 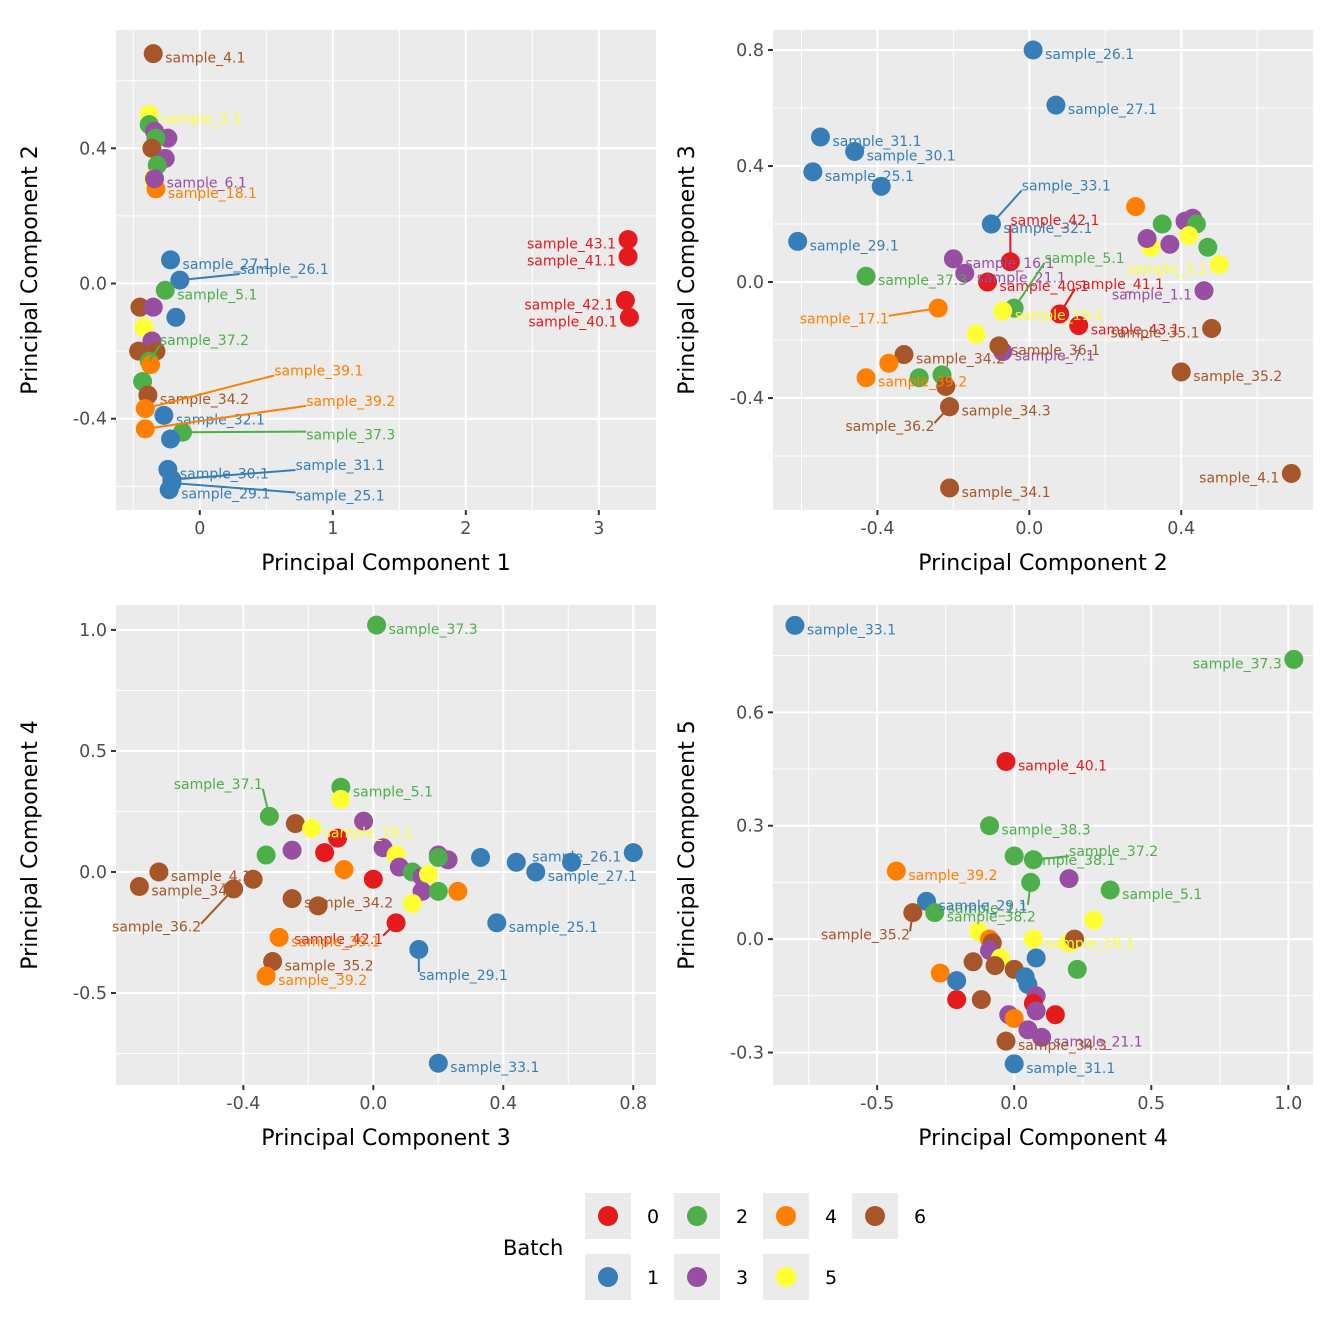 I want to click on point-label: sample_38.2, so click(x=991, y=918).